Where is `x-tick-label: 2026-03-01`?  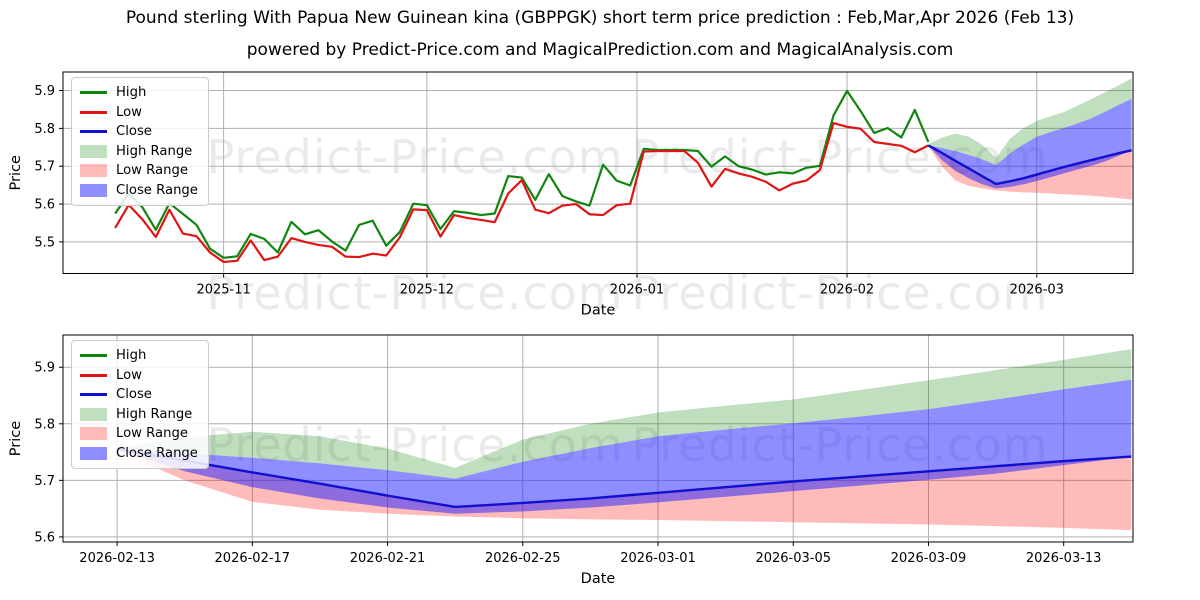
x-tick-label: 2026-03-01 is located at coordinates (658, 558).